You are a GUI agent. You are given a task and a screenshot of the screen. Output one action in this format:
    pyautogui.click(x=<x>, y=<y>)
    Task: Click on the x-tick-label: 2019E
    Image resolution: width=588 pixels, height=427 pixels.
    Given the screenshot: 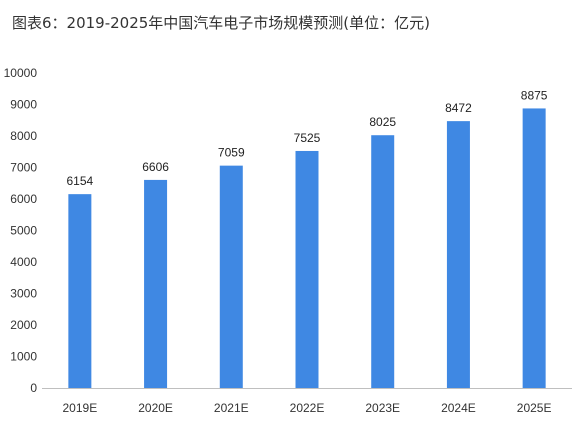 What is the action you would take?
    pyautogui.click(x=80, y=408)
    